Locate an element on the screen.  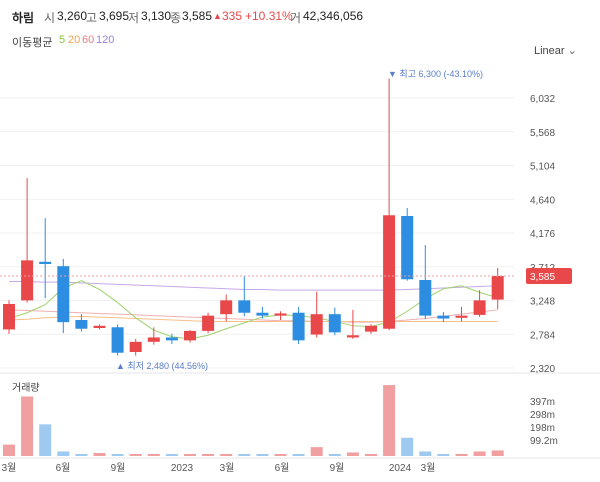
current-price-tag is located at coordinates (549, 275).